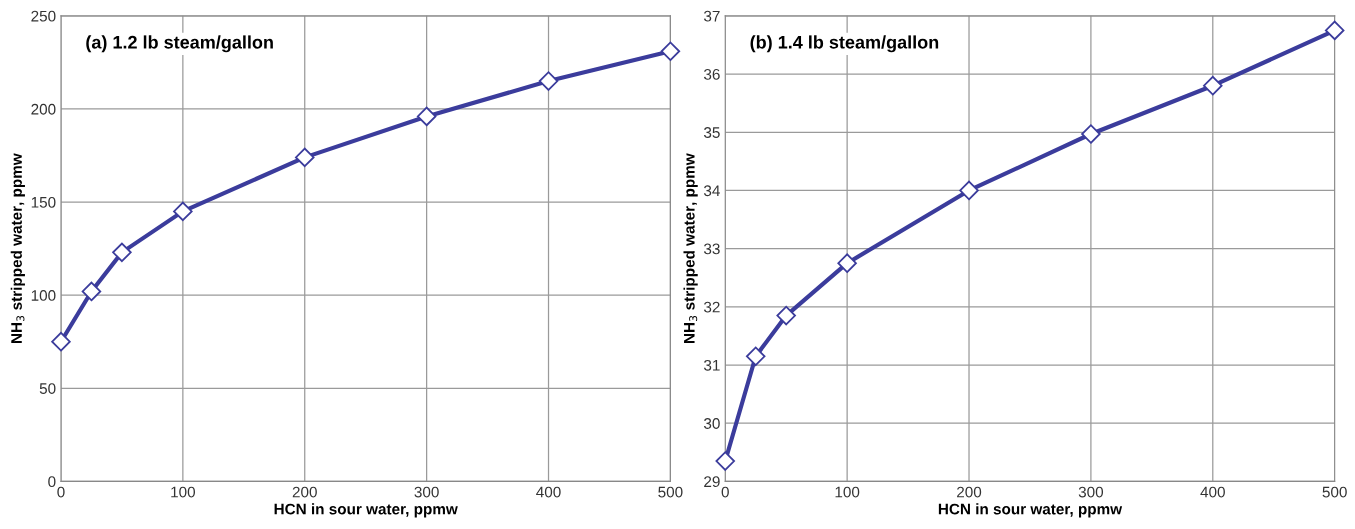 This screenshot has width=1355, height=529. I want to click on y-tick-label: 31, so click(711, 365).